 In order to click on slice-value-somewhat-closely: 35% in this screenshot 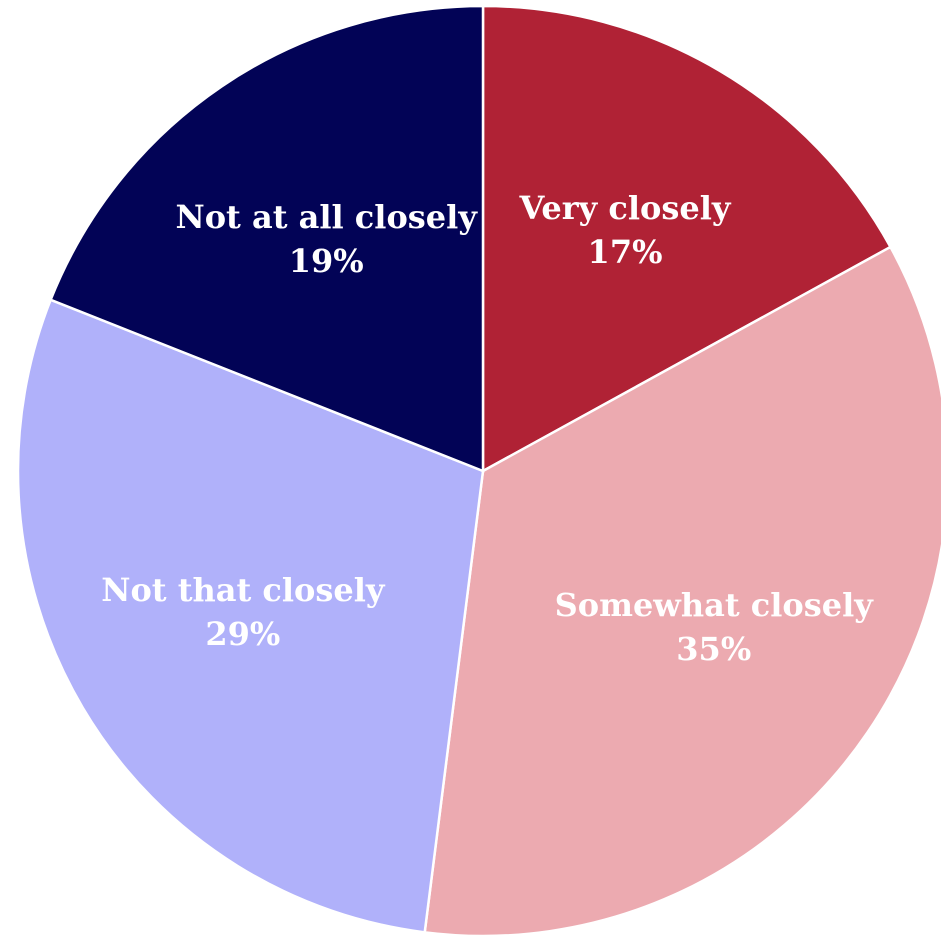, I will do `click(713, 649)`.